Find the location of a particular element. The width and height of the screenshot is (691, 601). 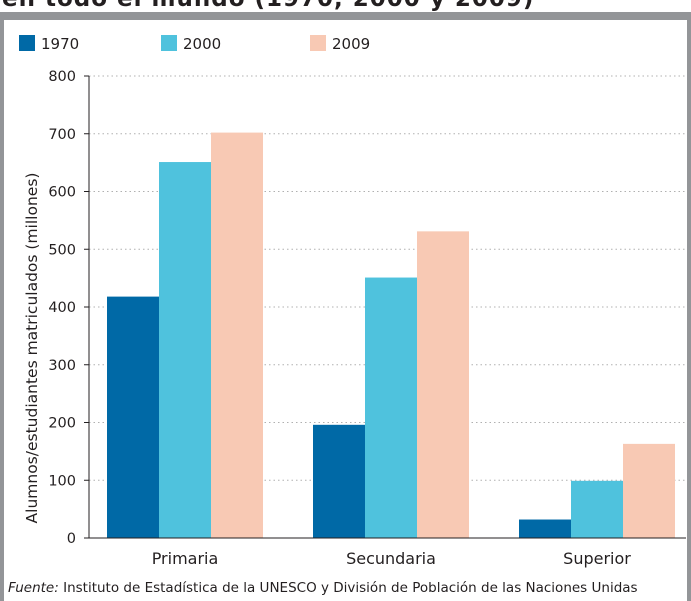

bar-secundaria-2009 is located at coordinates (443, 384).